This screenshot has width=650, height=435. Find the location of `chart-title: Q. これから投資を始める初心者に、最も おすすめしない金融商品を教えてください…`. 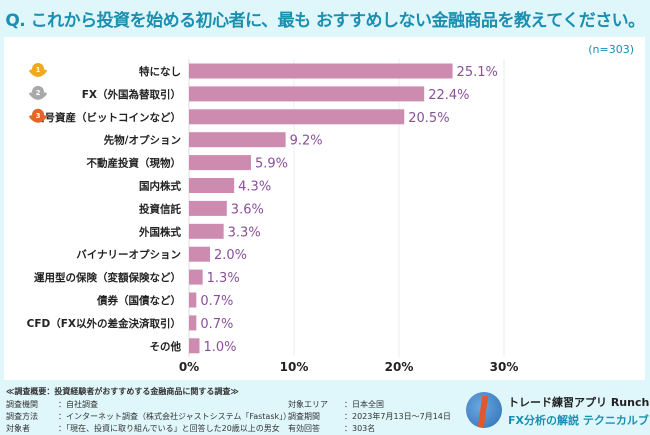

chart-title: Q. これから投資を始める初心者に、最も おすすめしない金融商品を教えてください… is located at coordinates (325, 21).